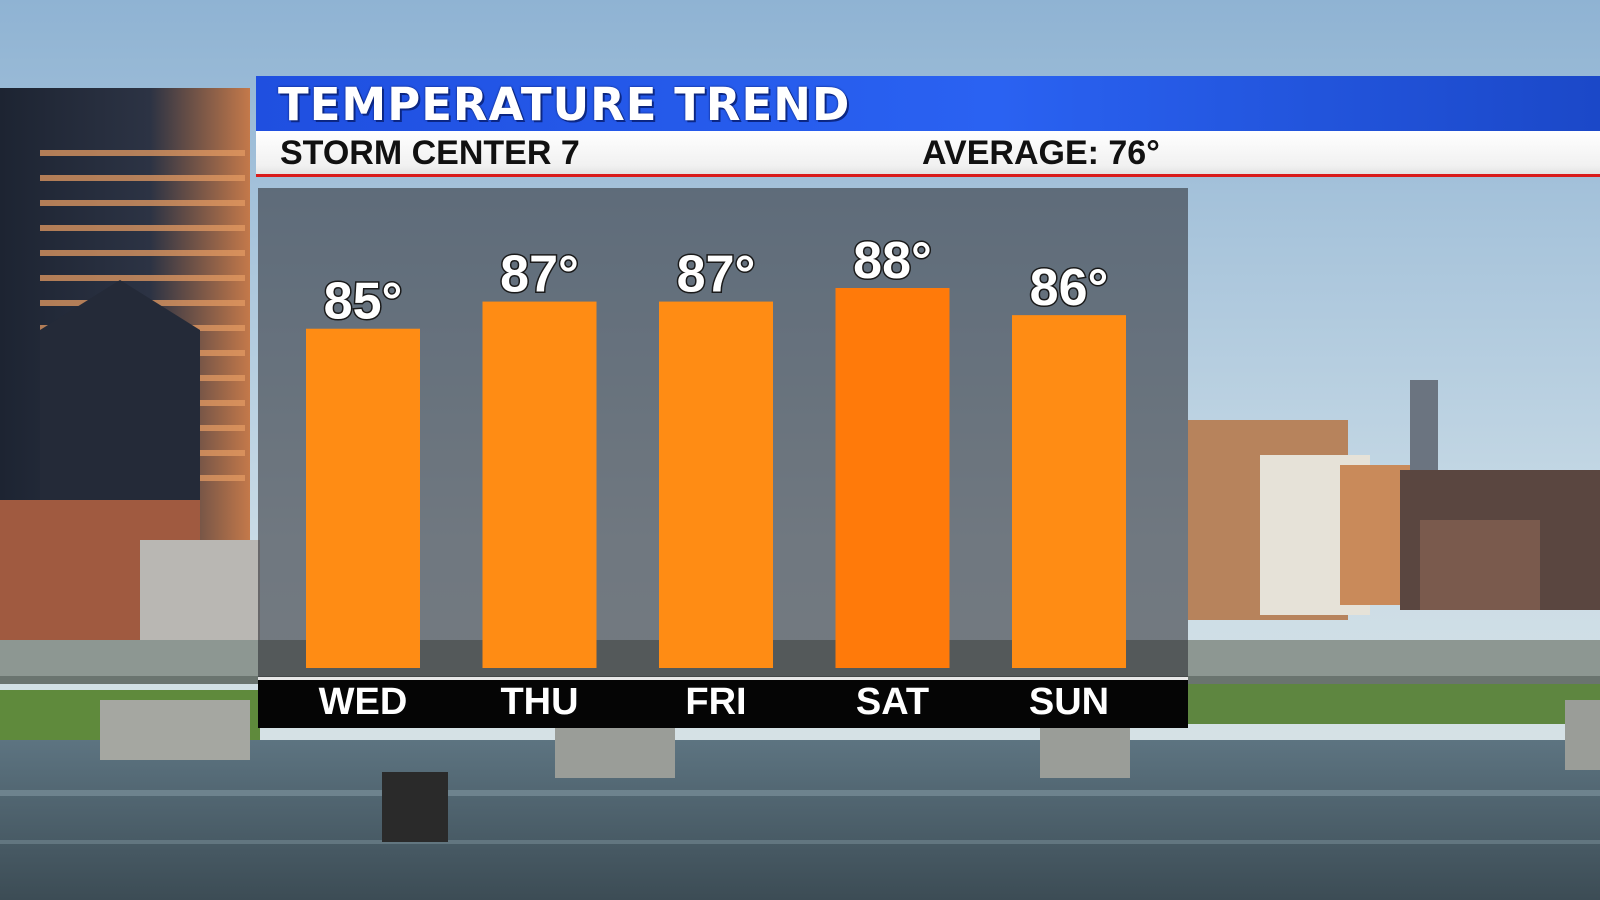  What do you see at coordinates (892, 702) in the screenshot?
I see `day-label-sat: SAT` at bounding box center [892, 702].